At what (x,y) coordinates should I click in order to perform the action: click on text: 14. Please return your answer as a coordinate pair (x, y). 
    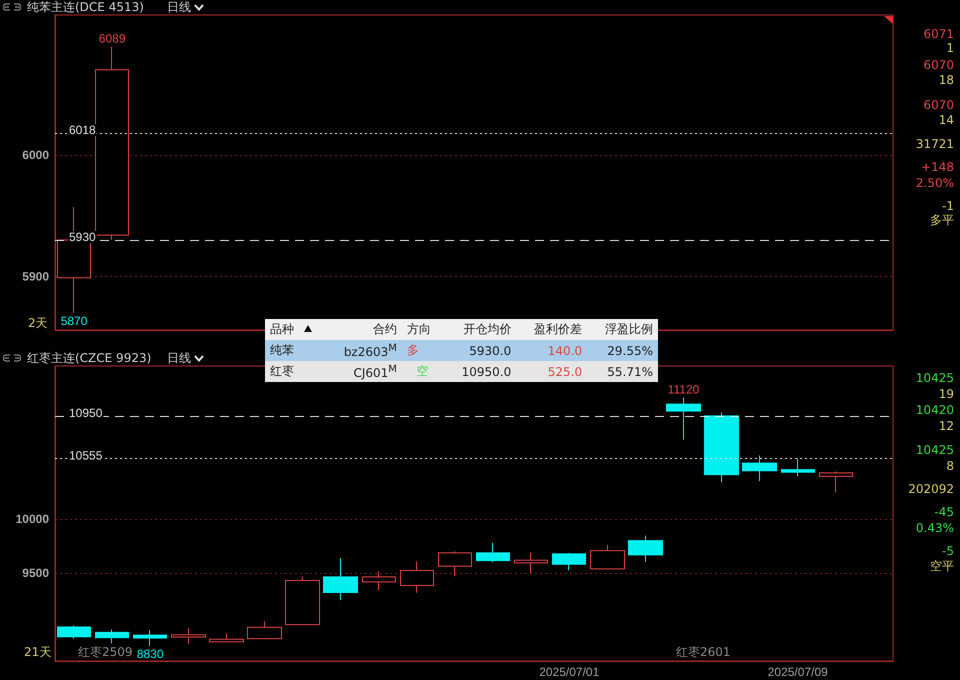
    Looking at the image, I should click on (946, 120).